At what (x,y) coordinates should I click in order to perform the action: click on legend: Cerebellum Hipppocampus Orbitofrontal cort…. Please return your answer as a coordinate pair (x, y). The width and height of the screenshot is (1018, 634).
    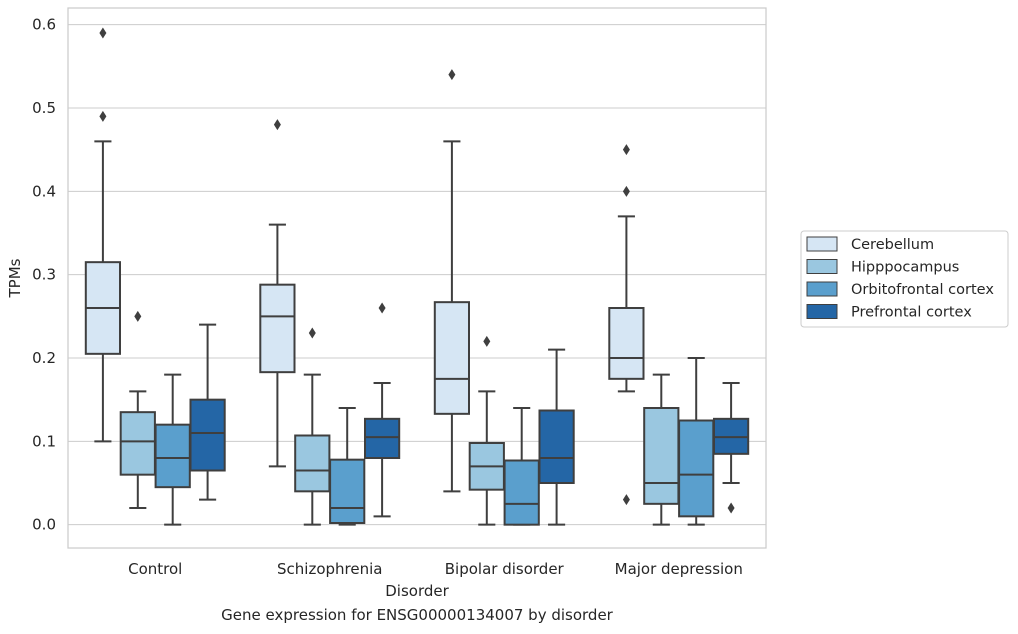
    Looking at the image, I should click on (904, 279).